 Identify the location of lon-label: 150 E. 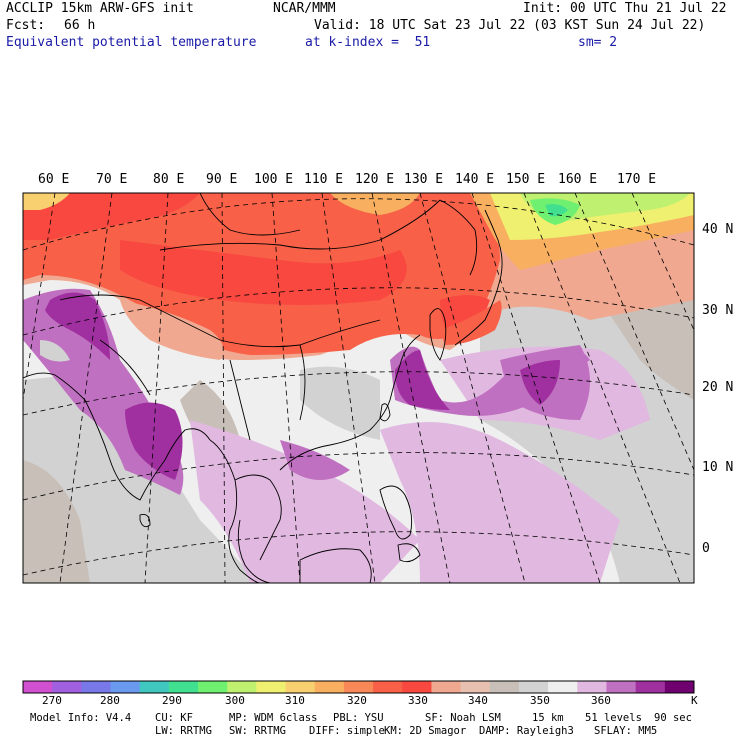
(526, 179).